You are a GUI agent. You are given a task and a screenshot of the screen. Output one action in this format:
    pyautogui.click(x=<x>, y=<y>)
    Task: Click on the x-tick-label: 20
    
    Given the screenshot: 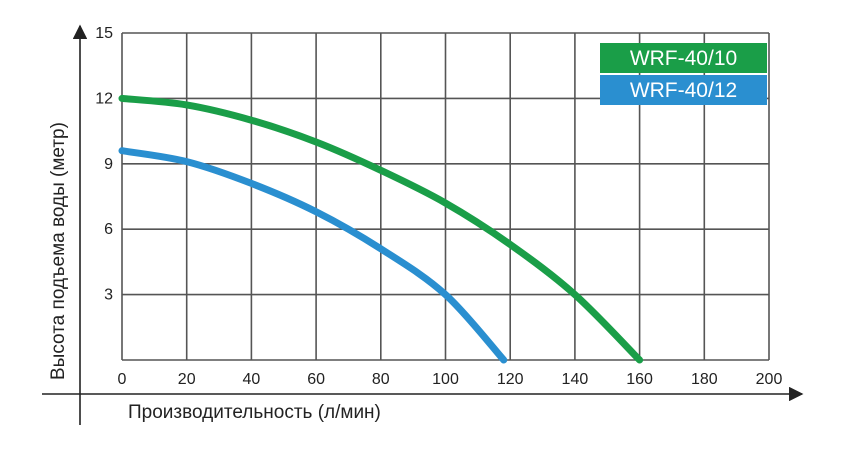 What is the action you would take?
    pyautogui.click(x=187, y=379)
    